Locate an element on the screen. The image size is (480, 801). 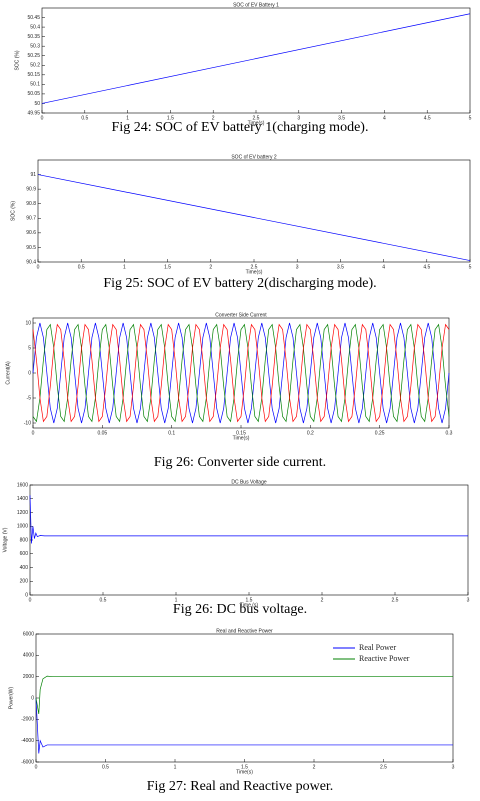
y-tick-label: 10 is located at coordinates (28, 323).